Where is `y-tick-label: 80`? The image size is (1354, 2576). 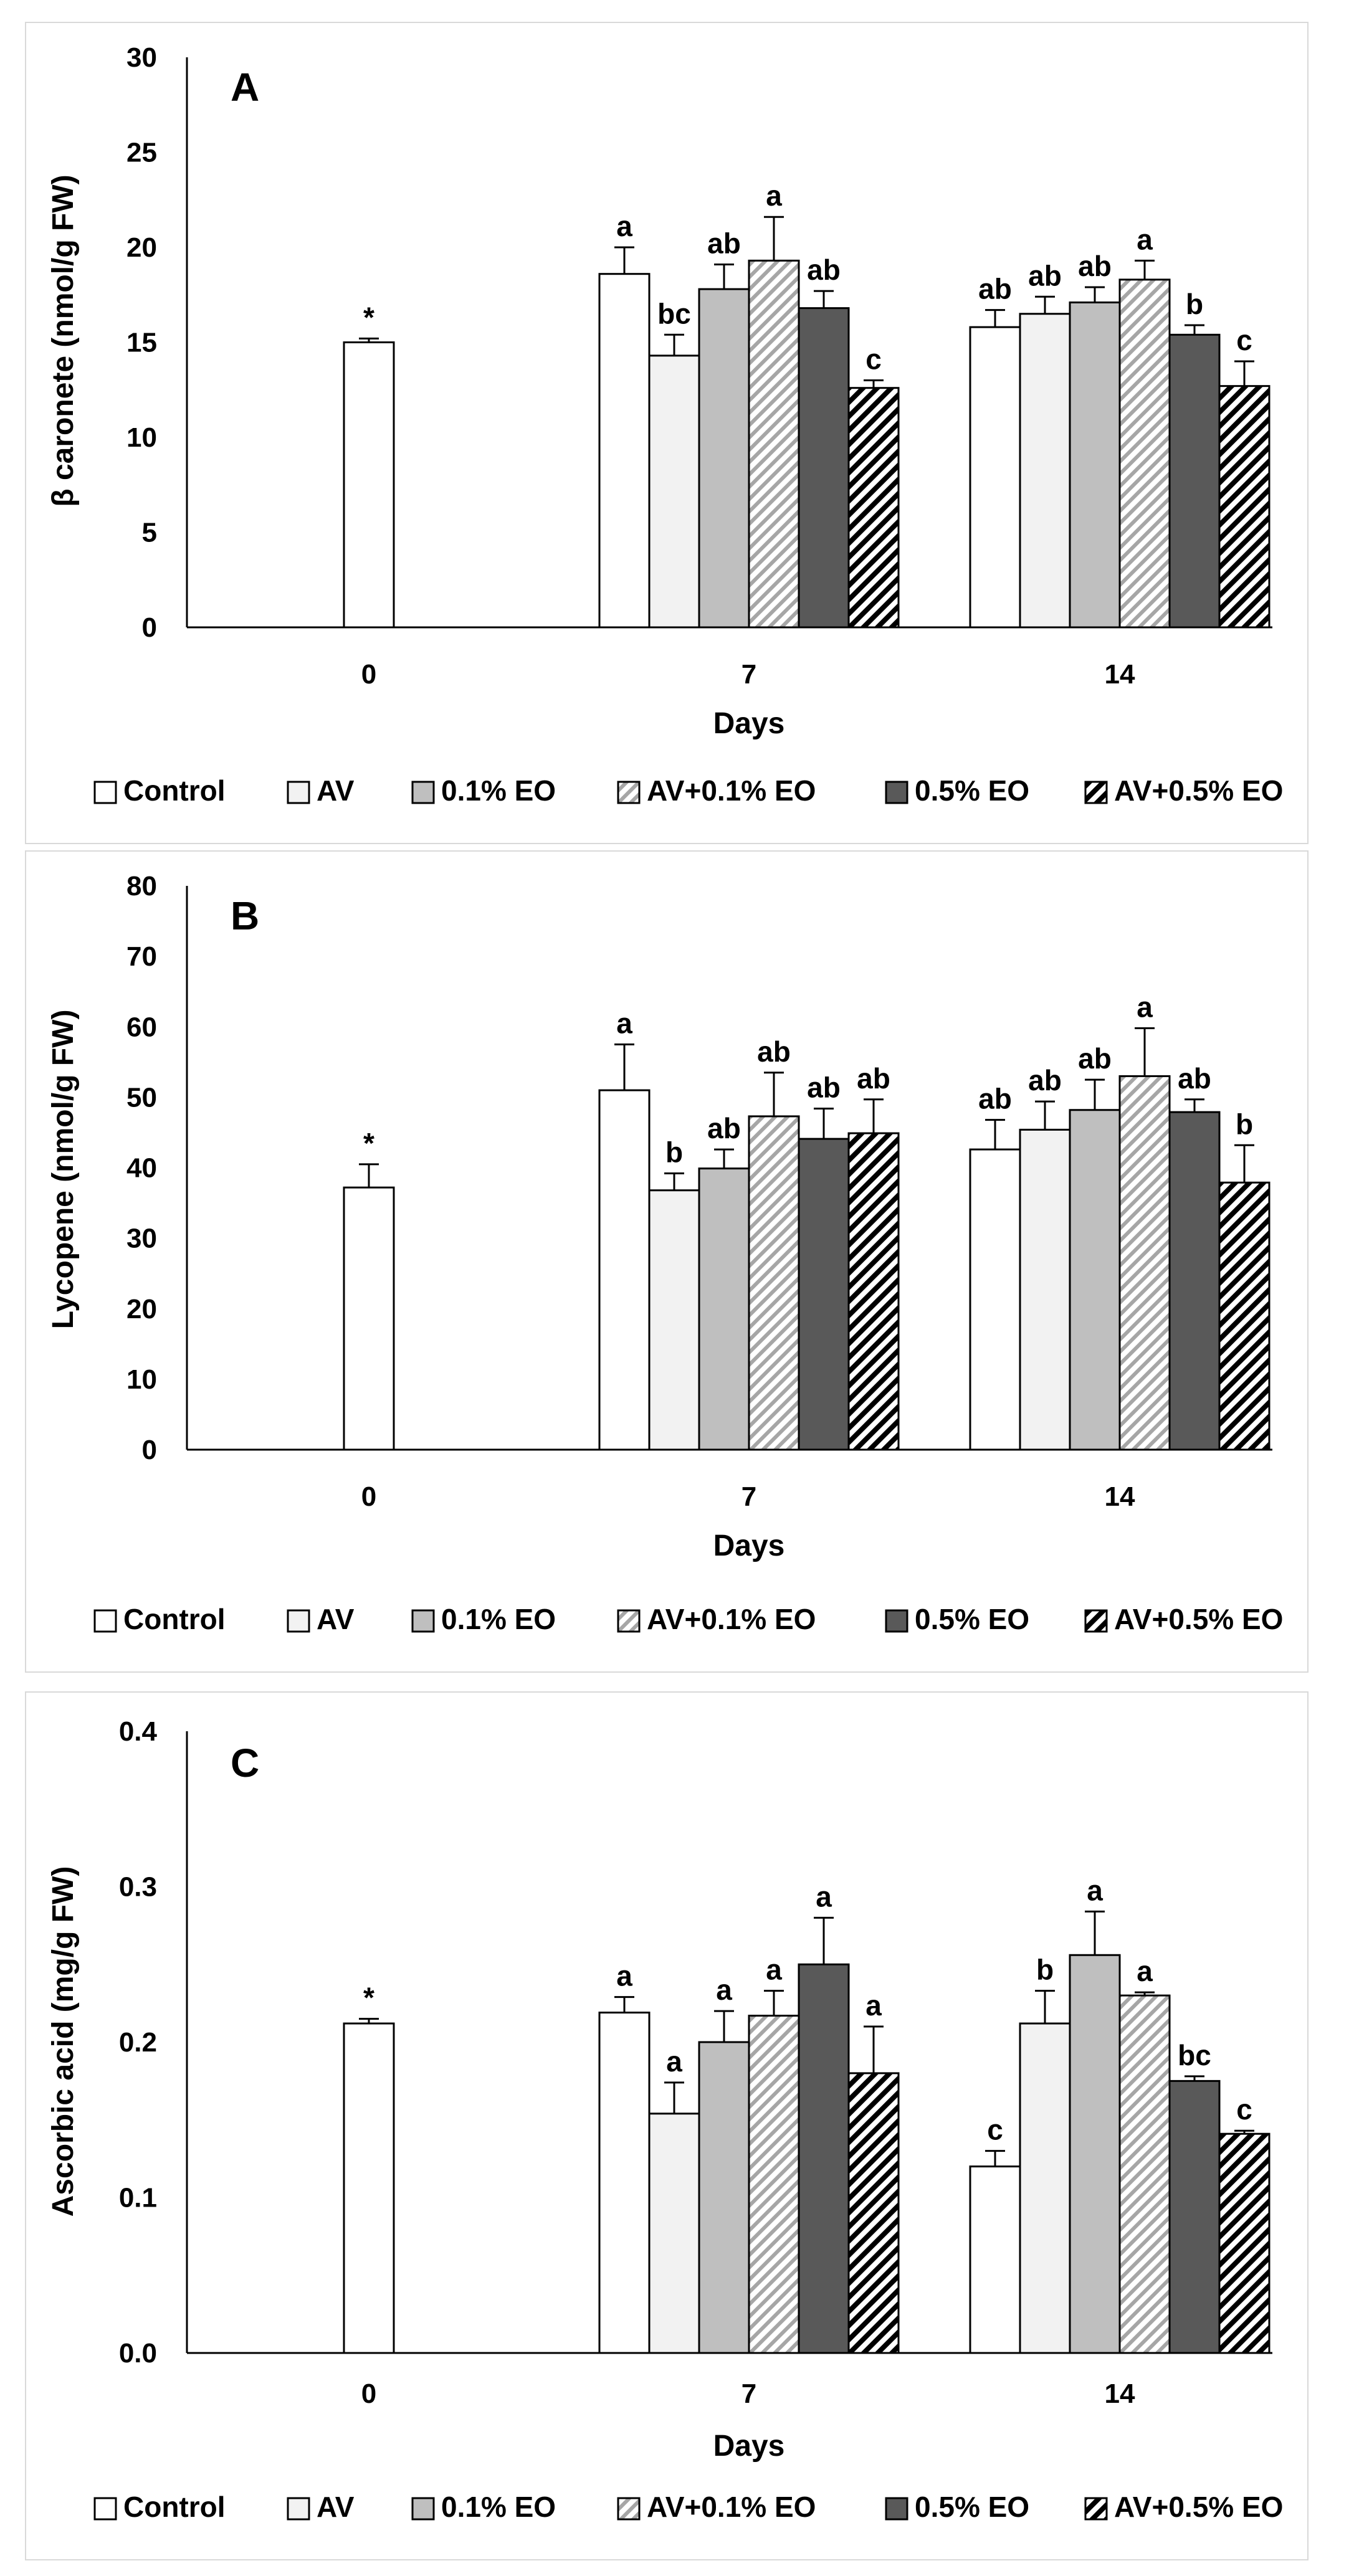 y-tick-label: 80 is located at coordinates (141, 886).